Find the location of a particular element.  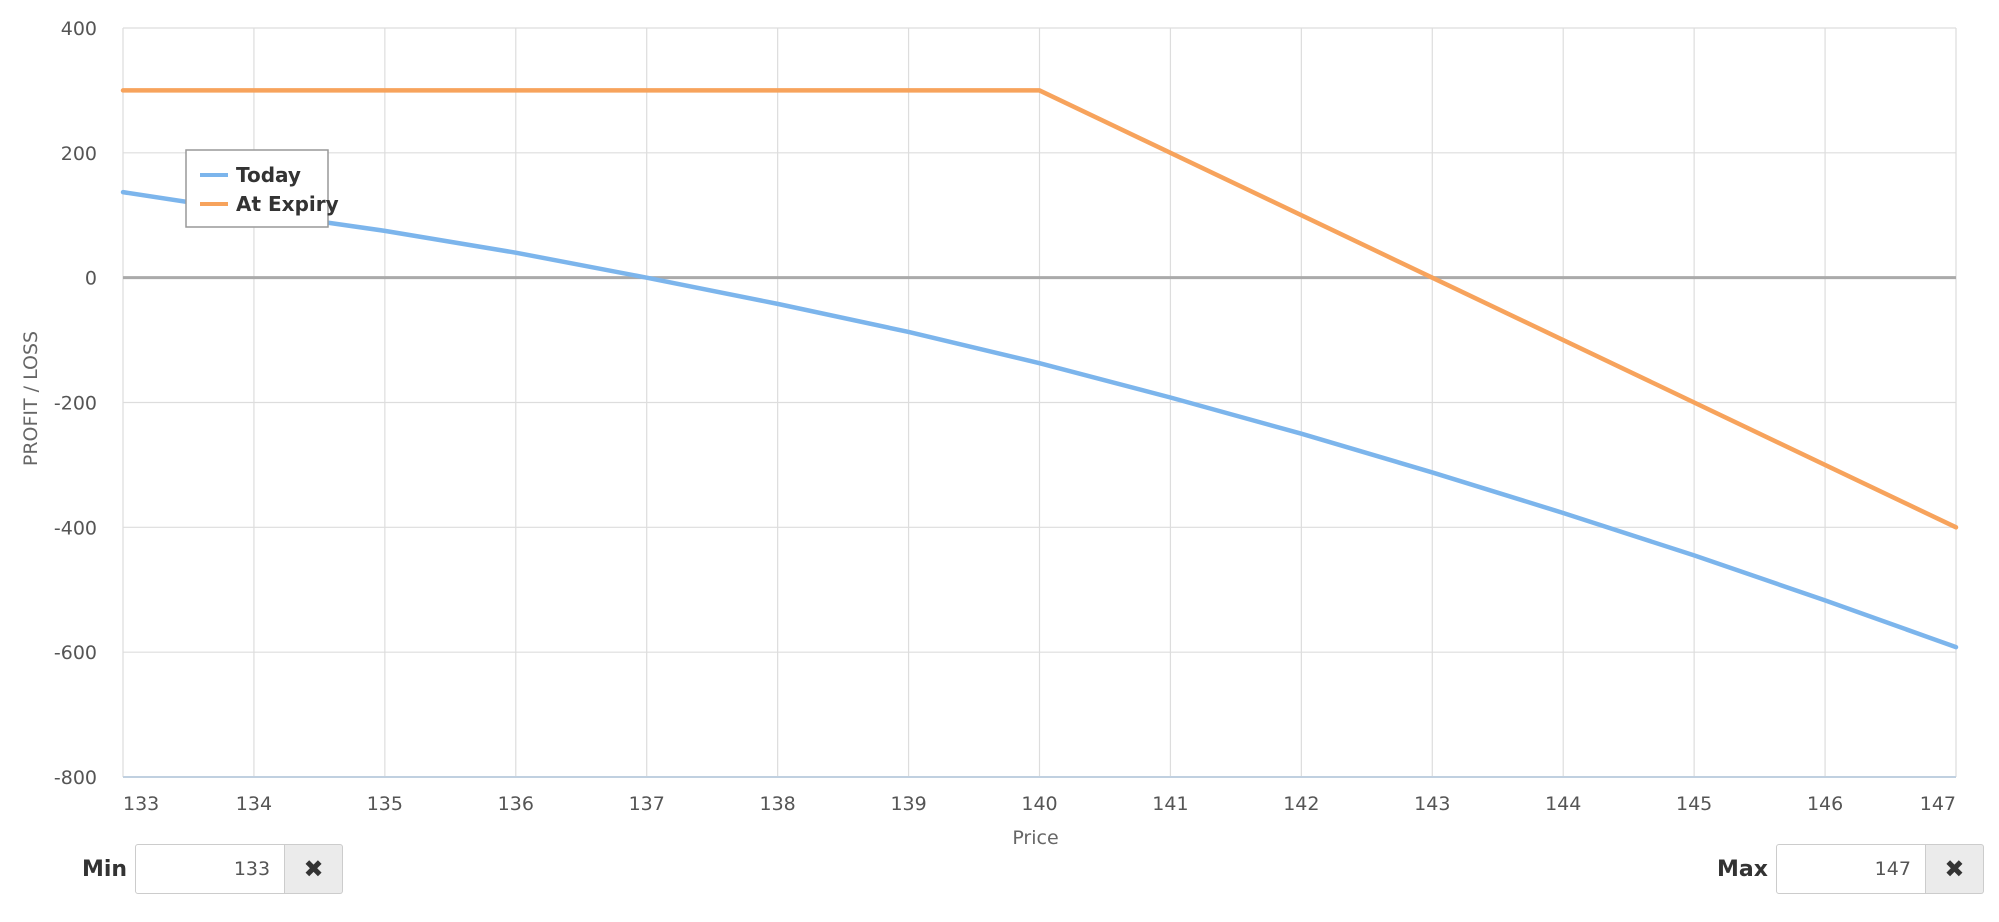

x-tick-label: 135 is located at coordinates (385, 804).